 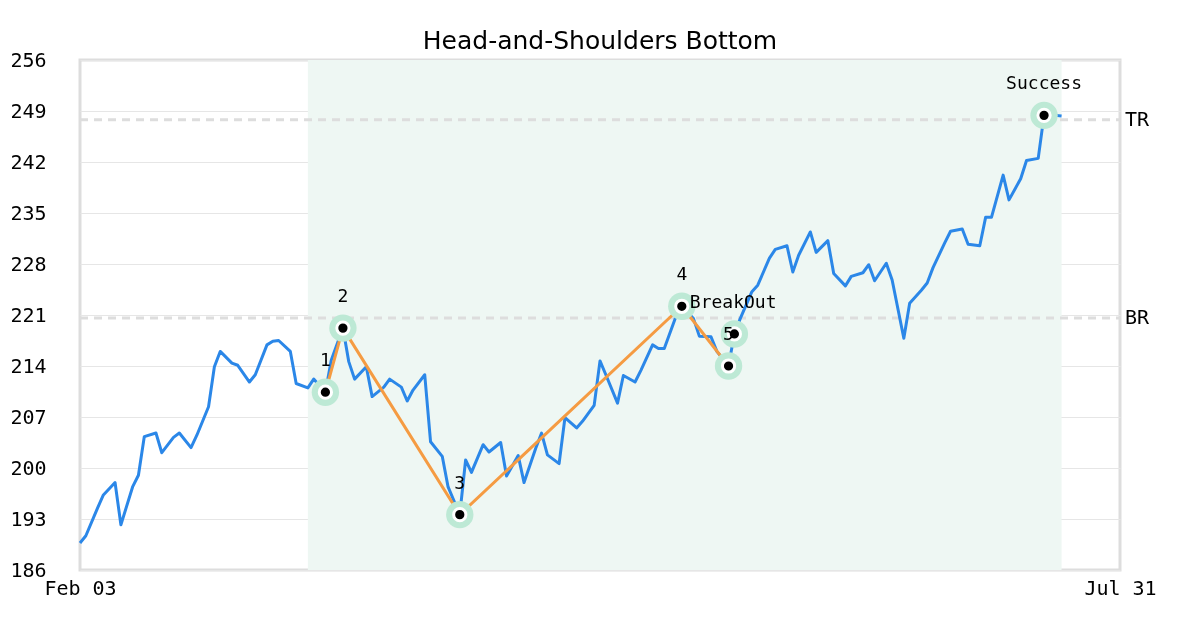 What do you see at coordinates (28, 467) in the screenshot?
I see `y-tick-label: 200` at bounding box center [28, 467].